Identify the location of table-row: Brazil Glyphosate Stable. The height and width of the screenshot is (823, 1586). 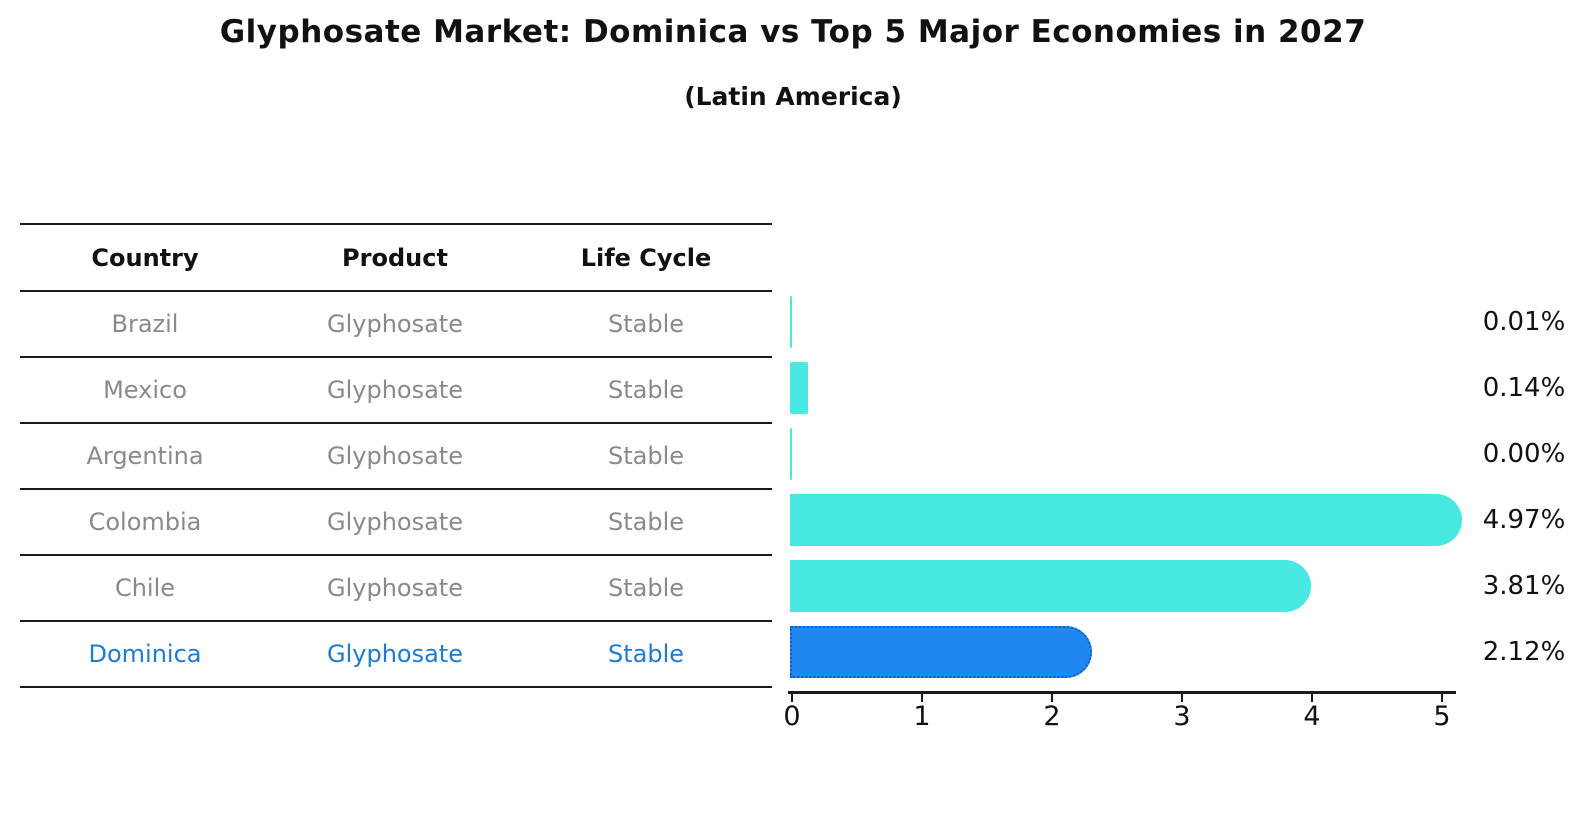
(396, 325).